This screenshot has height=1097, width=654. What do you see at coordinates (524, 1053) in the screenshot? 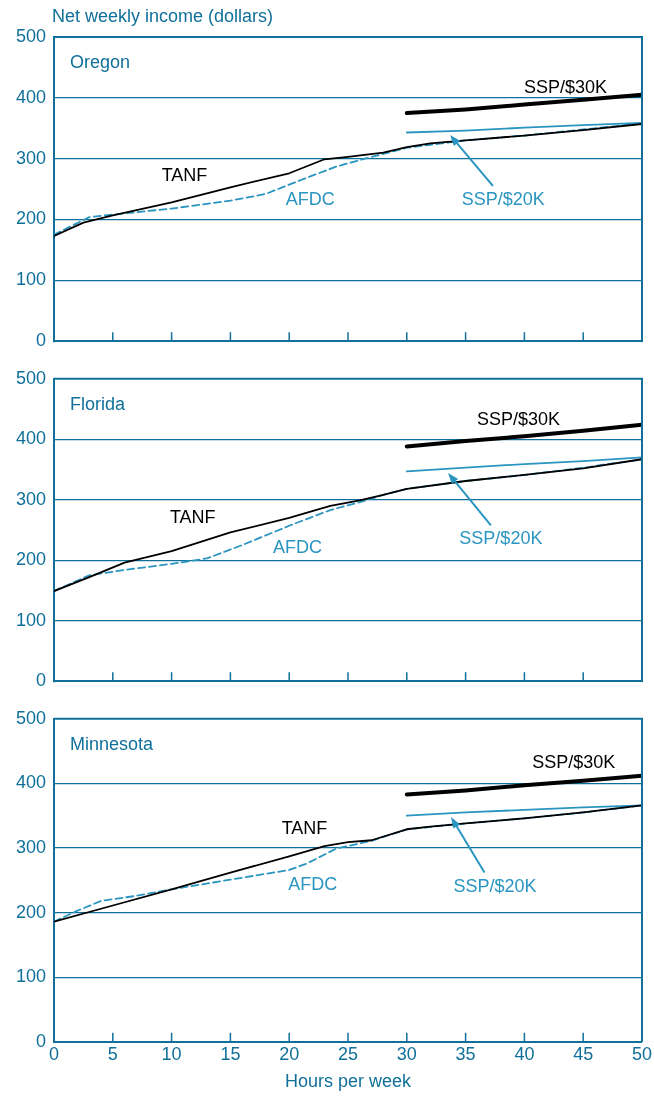
I see `x-tick-label: 40` at bounding box center [524, 1053].